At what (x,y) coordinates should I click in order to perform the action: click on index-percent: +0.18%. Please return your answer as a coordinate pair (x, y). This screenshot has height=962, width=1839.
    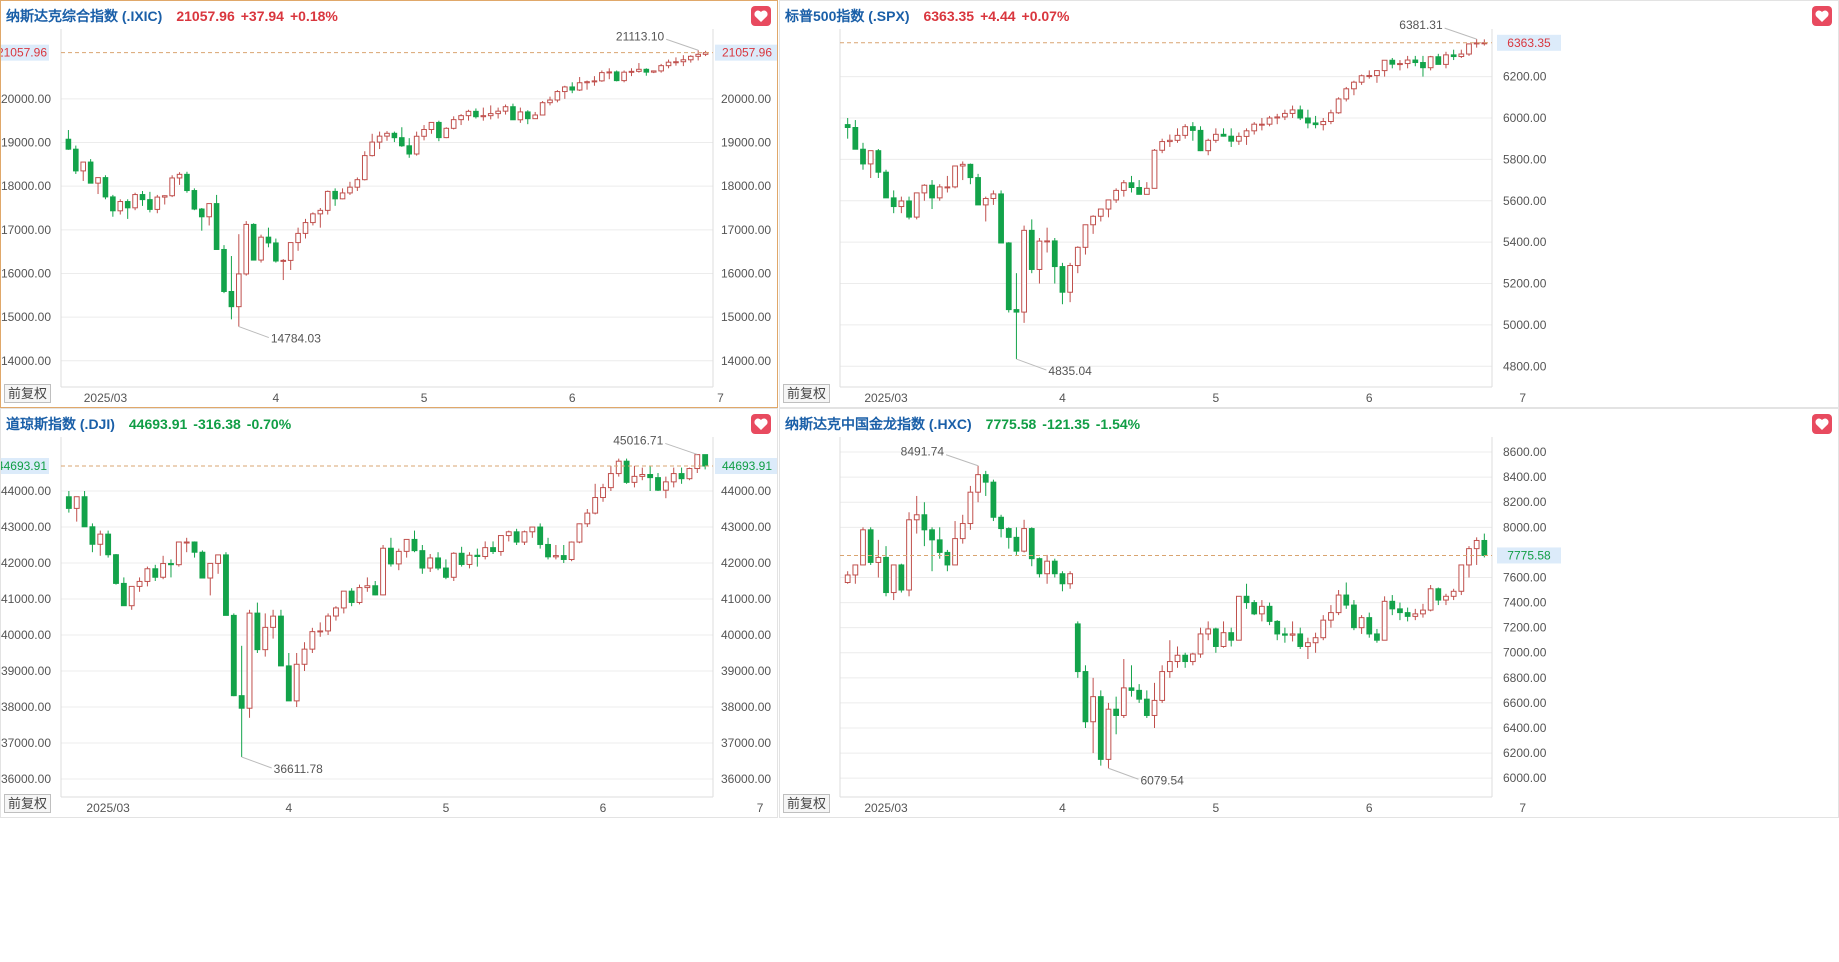
    Looking at the image, I should click on (313, 16).